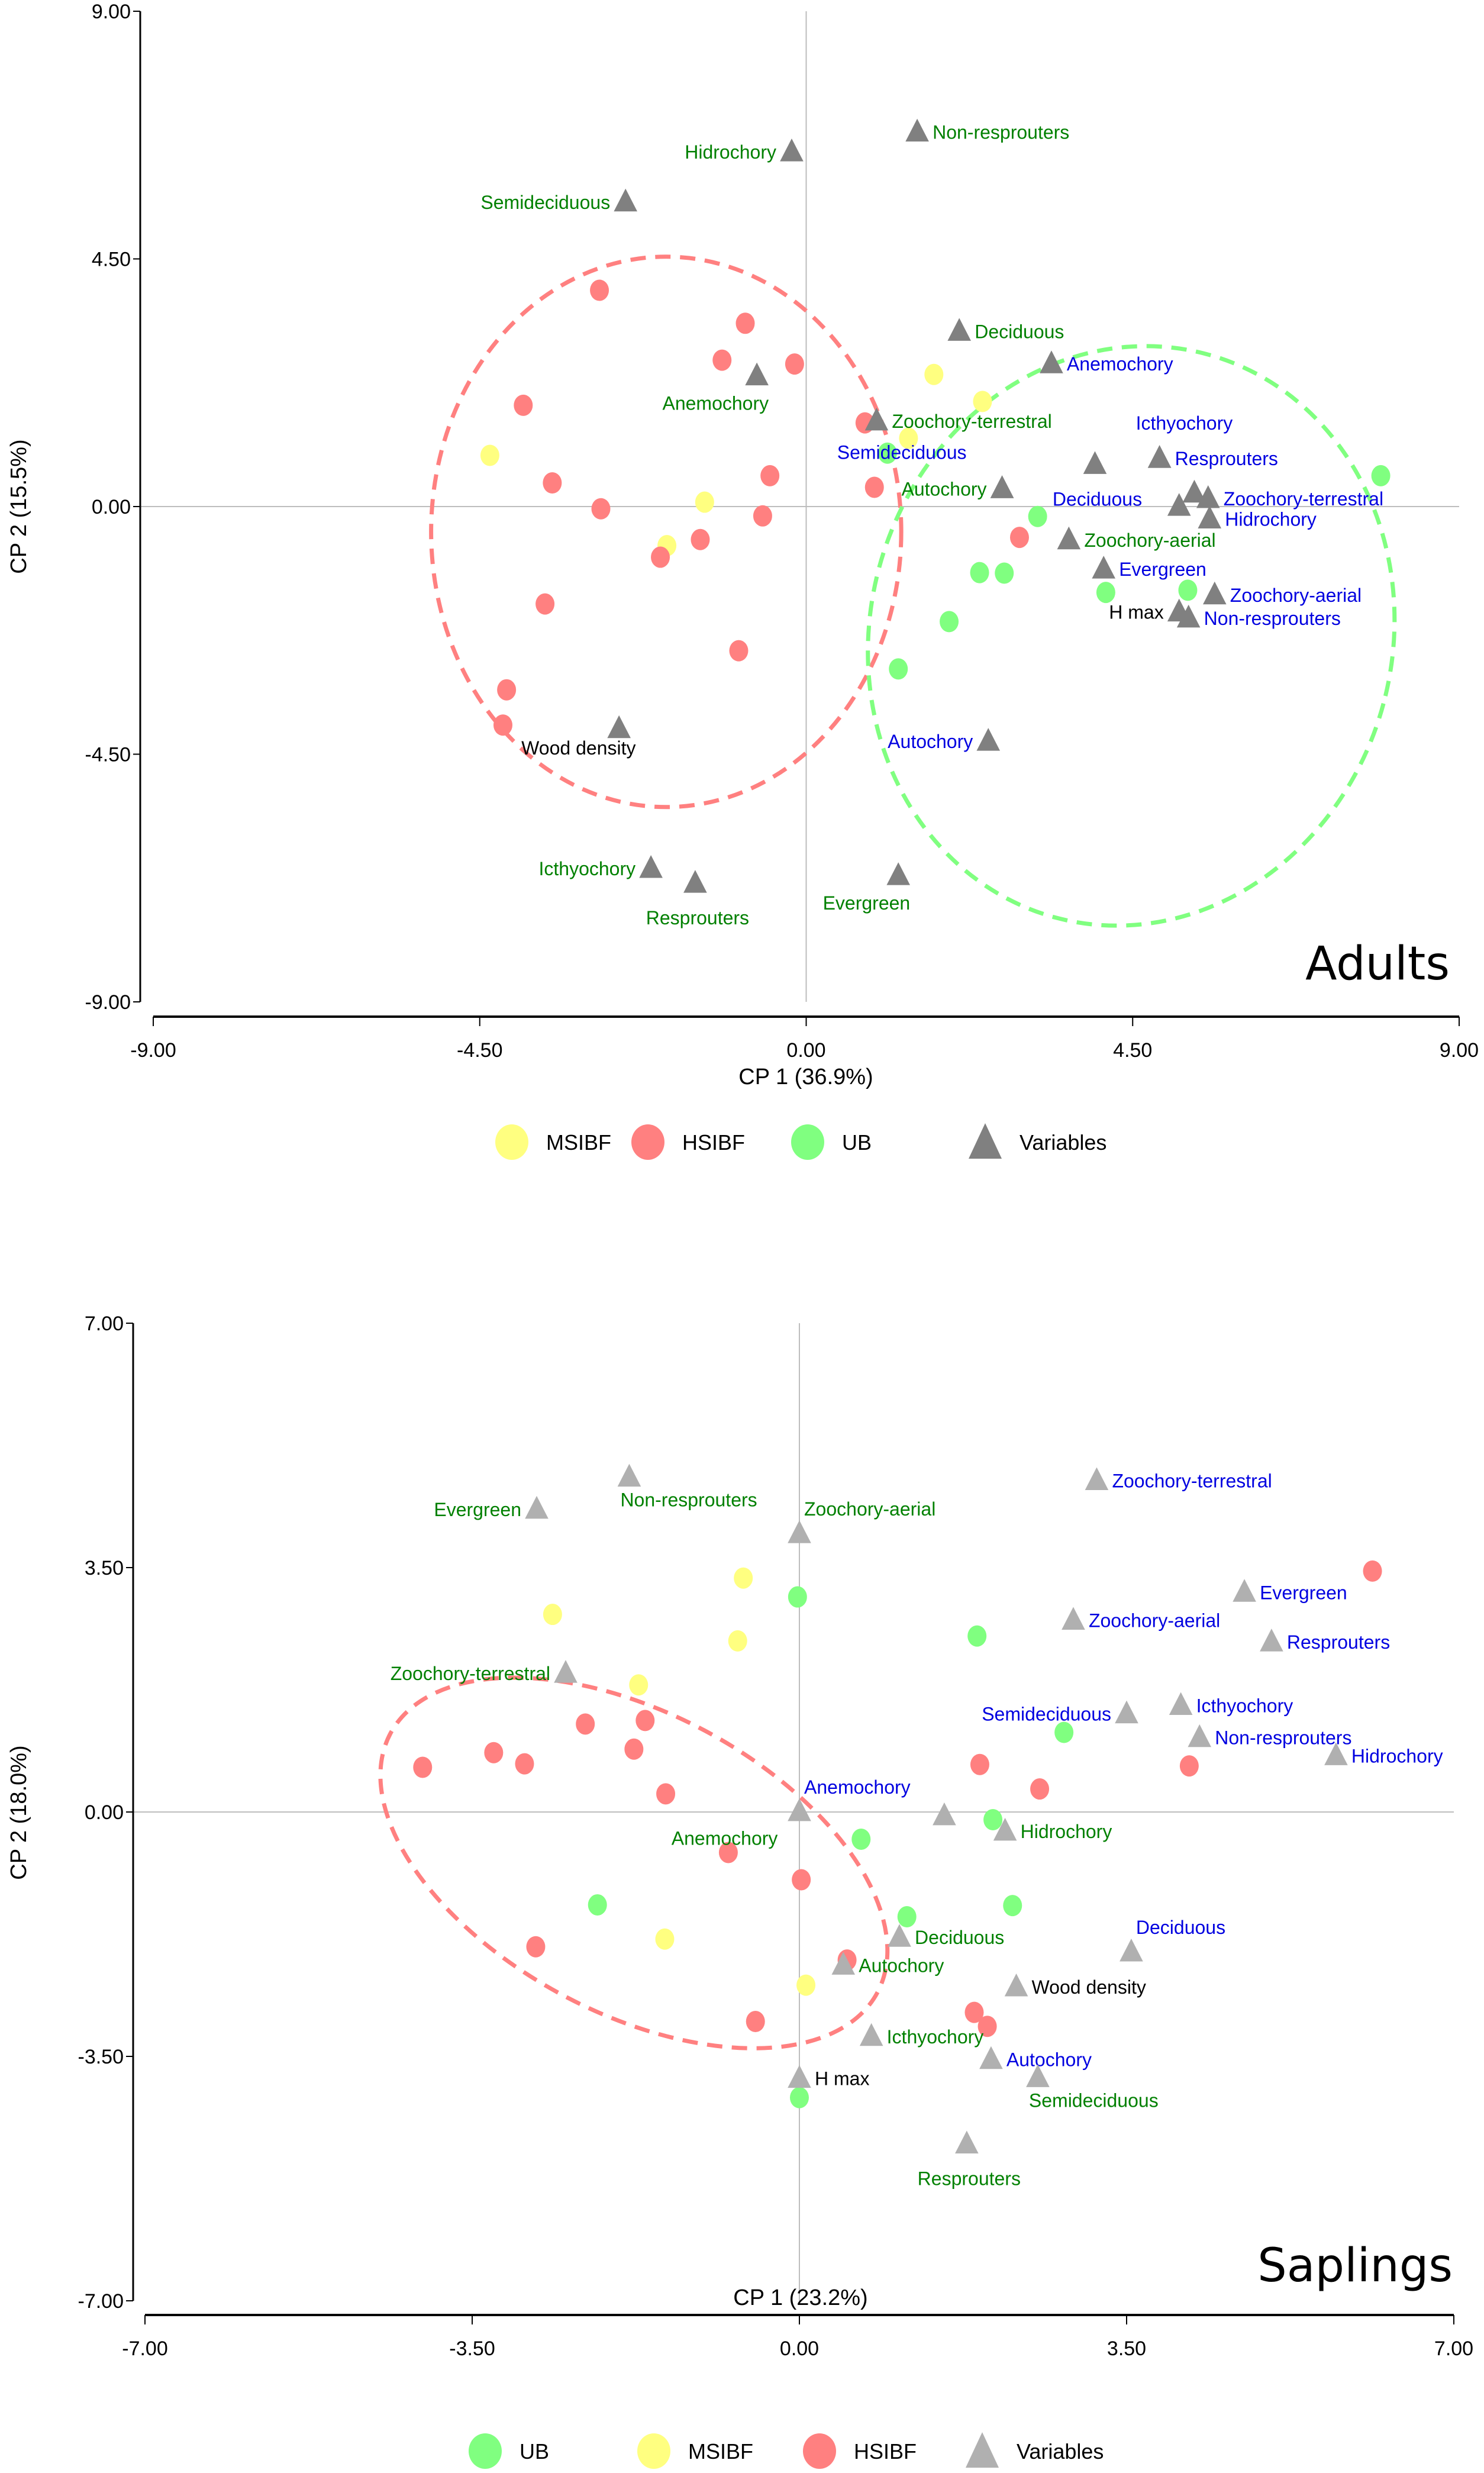 The image size is (1484, 2473). What do you see at coordinates (800, 2297) in the screenshot?
I see `x-axis-title: CP 1 (23.2%)` at bounding box center [800, 2297].